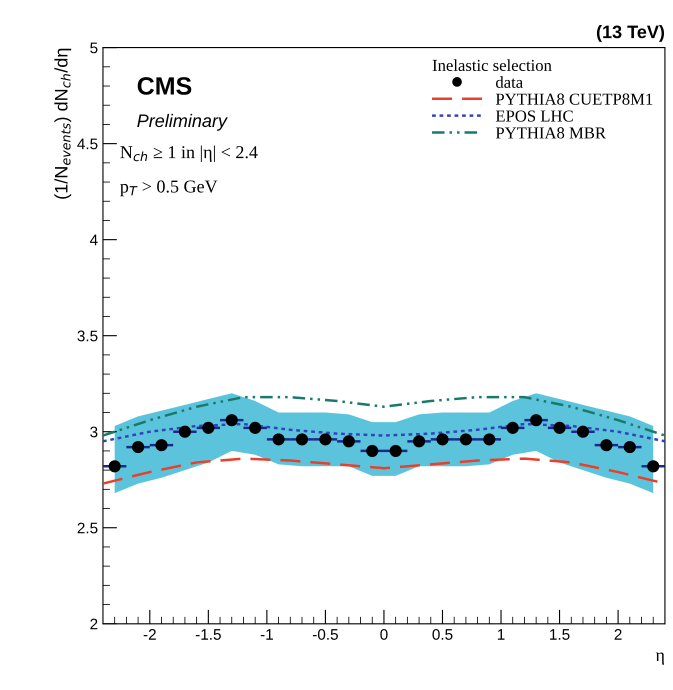 This screenshot has height=690, width=673. What do you see at coordinates (534, 116) in the screenshot?
I see `legend-label: EPOS LHC` at bounding box center [534, 116].